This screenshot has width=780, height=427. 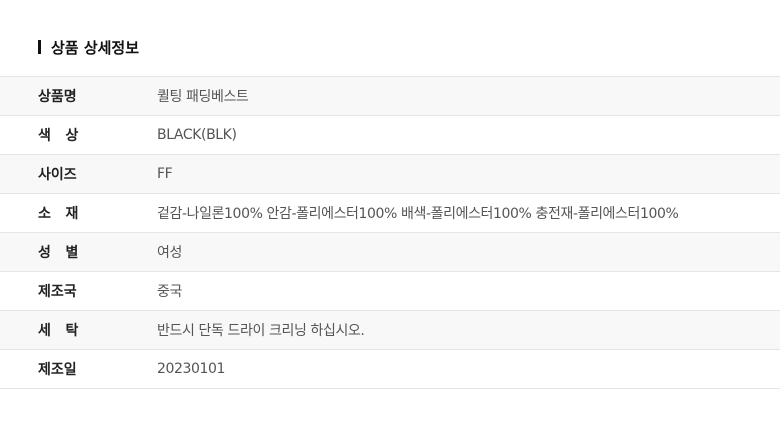 What do you see at coordinates (165, 174) in the screenshot?
I see `row-value: FF` at bounding box center [165, 174].